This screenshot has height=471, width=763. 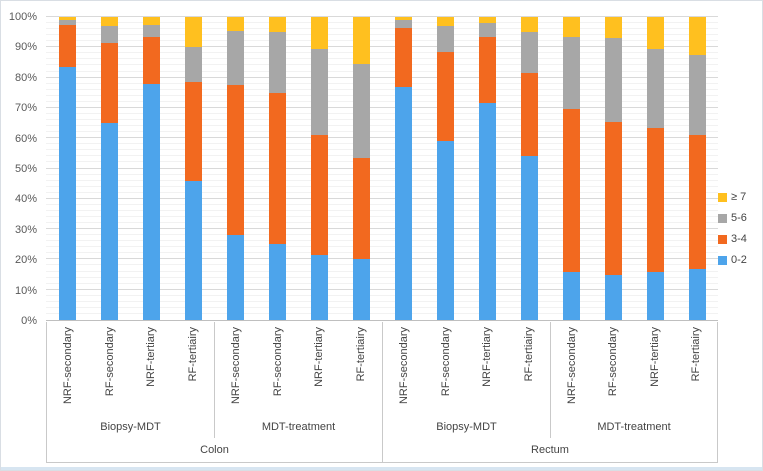 What do you see at coordinates (381, 468) in the screenshot?
I see `figure-bottom-border` at bounding box center [381, 468].